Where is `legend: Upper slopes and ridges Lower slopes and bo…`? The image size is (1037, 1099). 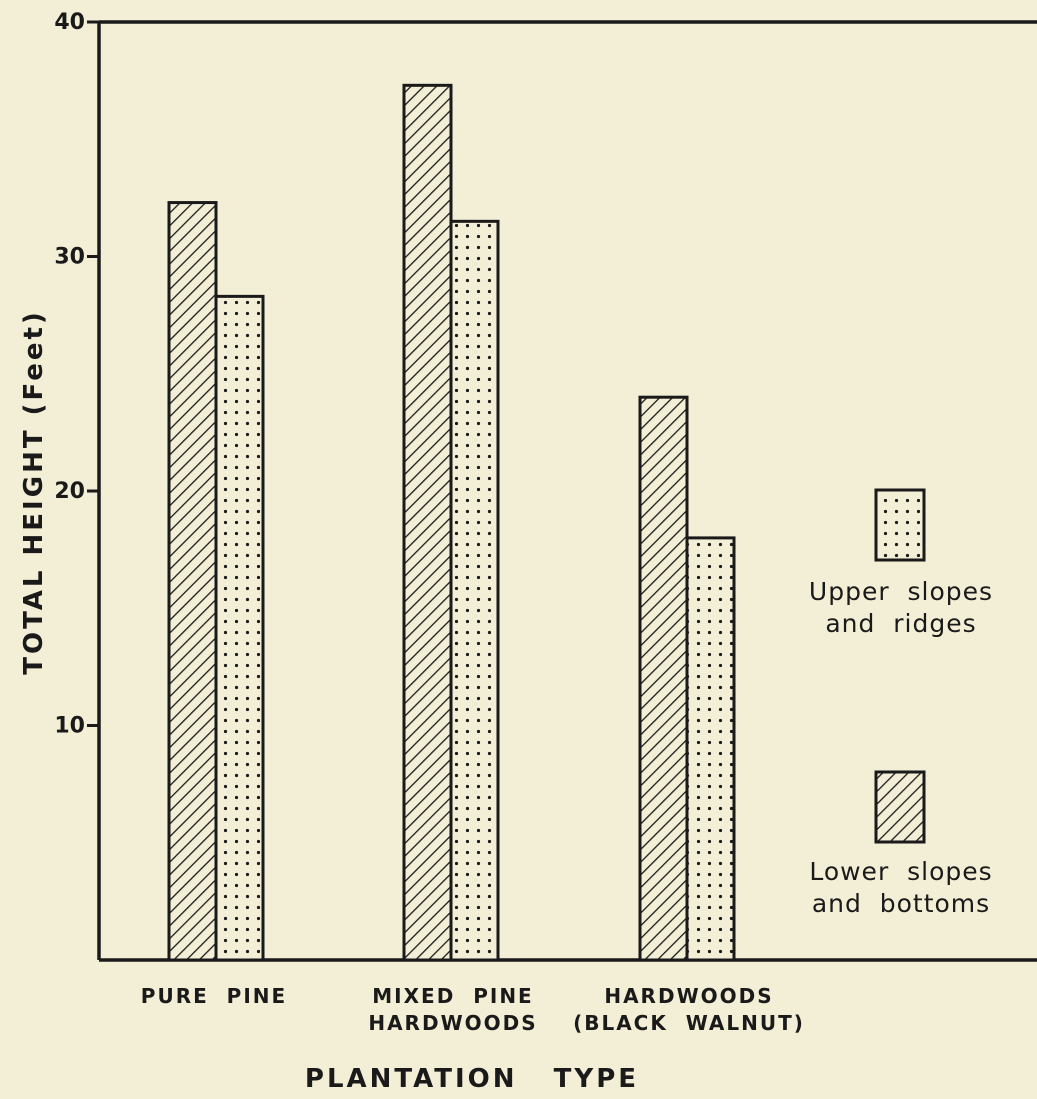
legend: Upper slopes and ridges Lower slopes and bo… is located at coordinates (901, 703).